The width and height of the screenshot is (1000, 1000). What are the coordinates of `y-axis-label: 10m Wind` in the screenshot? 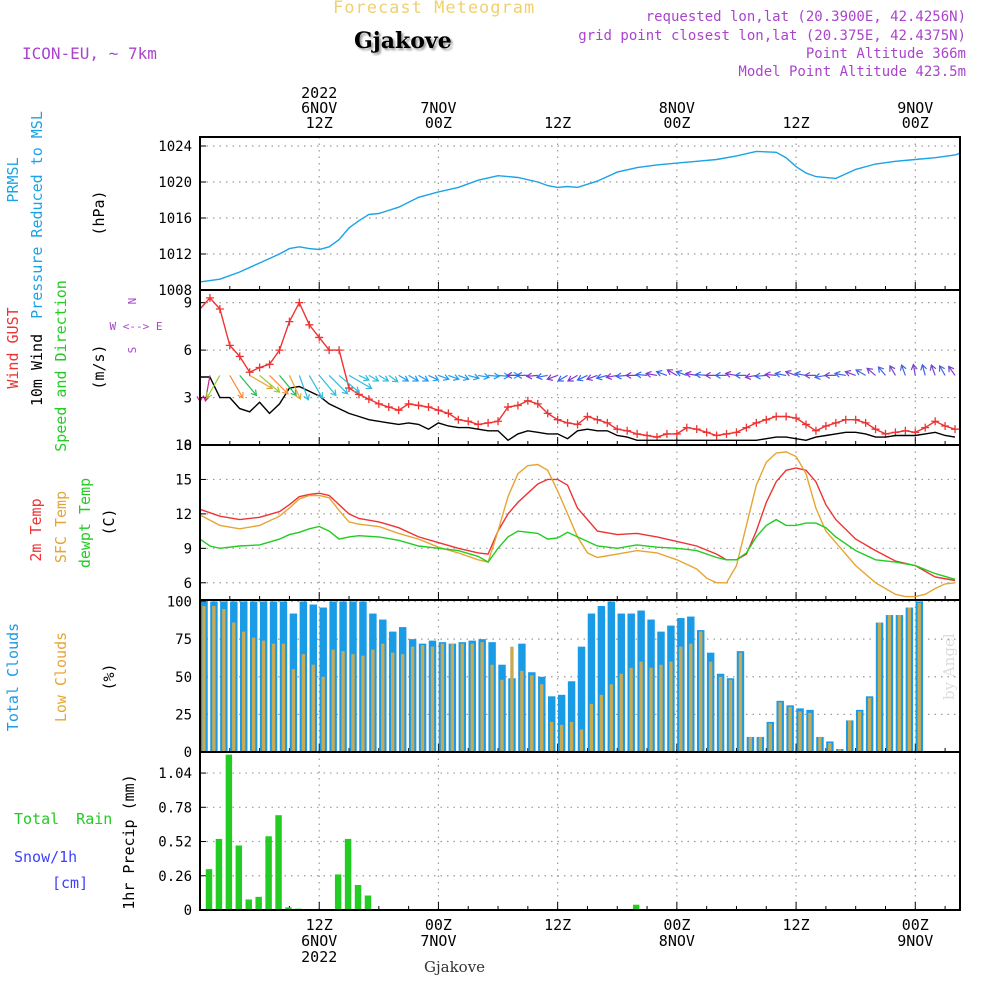 It's located at (37, 370).